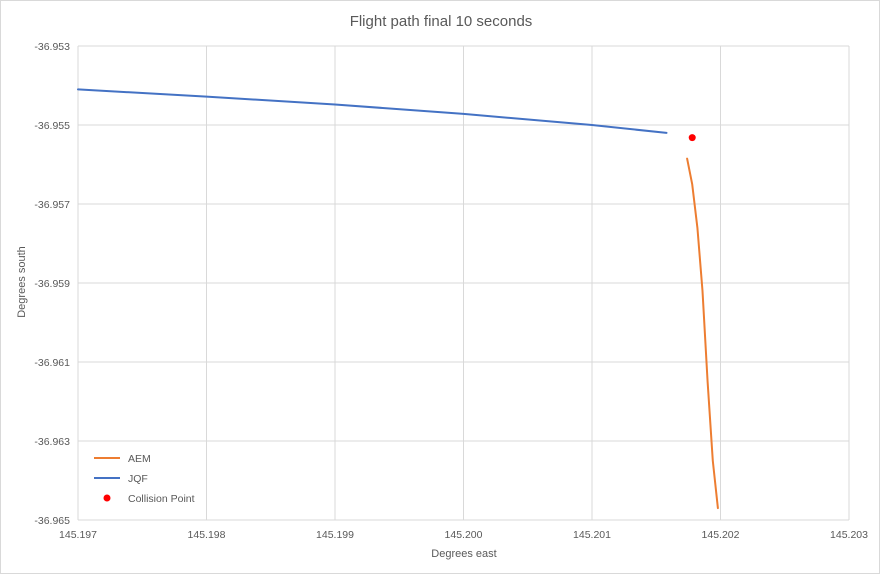 The width and height of the screenshot is (880, 578). What do you see at coordinates (52, 47) in the screenshot?
I see `y-tick-label: -36.953` at bounding box center [52, 47].